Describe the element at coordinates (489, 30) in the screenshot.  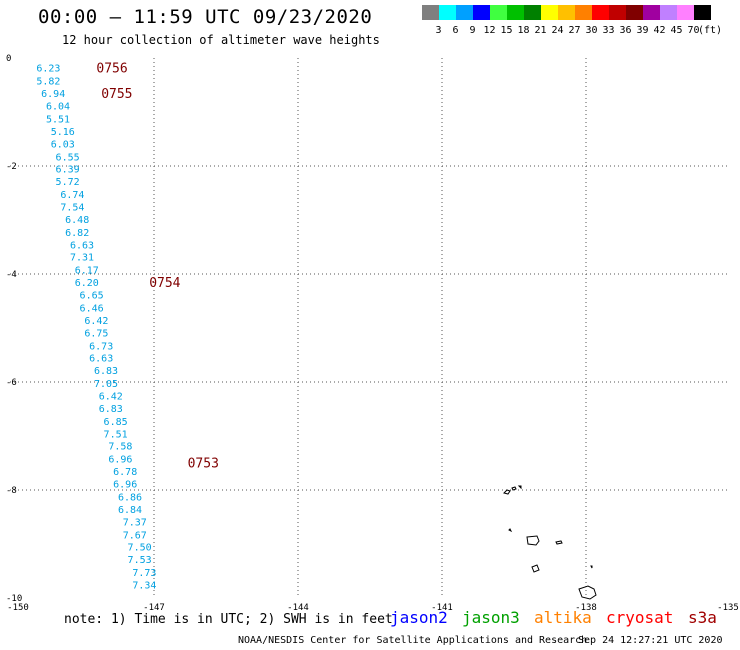
I see `colorbar-label: 12` at that location.